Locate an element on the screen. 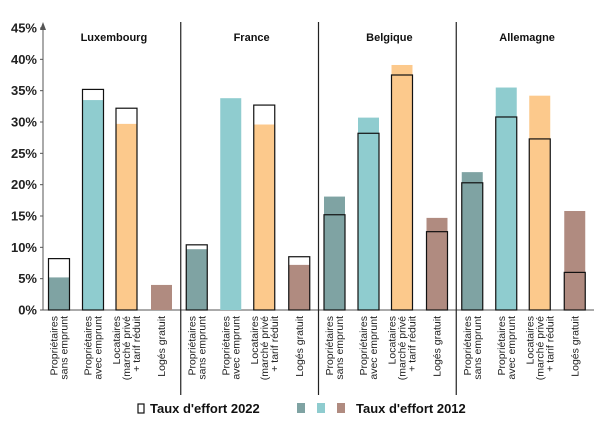 The width and height of the screenshot is (600, 434). y-tick-label: 25% is located at coordinates (24, 153).